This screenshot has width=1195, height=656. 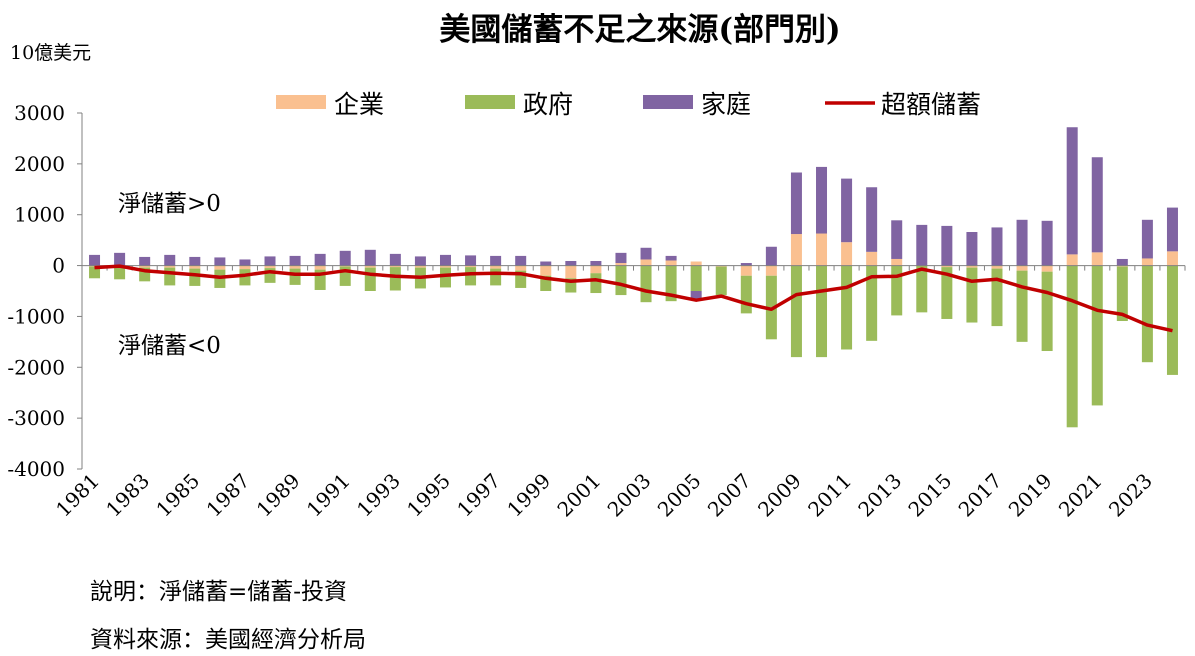 What do you see at coordinates (145, 261) in the screenshot?
I see `bar-家庭-1983` at bounding box center [145, 261].